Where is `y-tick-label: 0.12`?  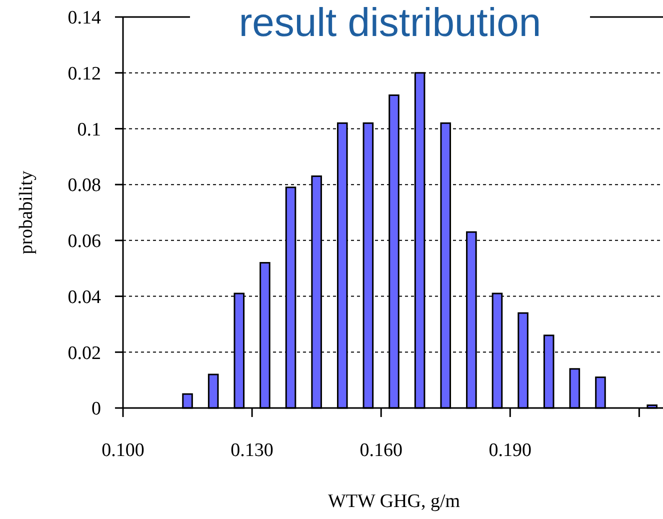
y-tick-label: 0.12 is located at coordinates (84, 74).